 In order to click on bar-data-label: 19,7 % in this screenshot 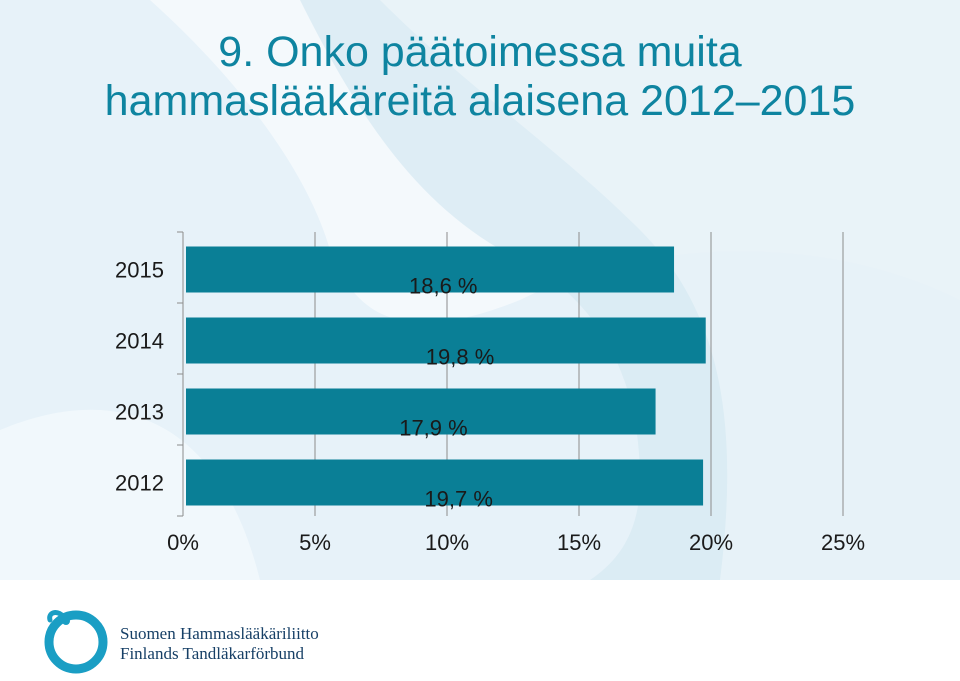, I will do `click(458, 499)`.